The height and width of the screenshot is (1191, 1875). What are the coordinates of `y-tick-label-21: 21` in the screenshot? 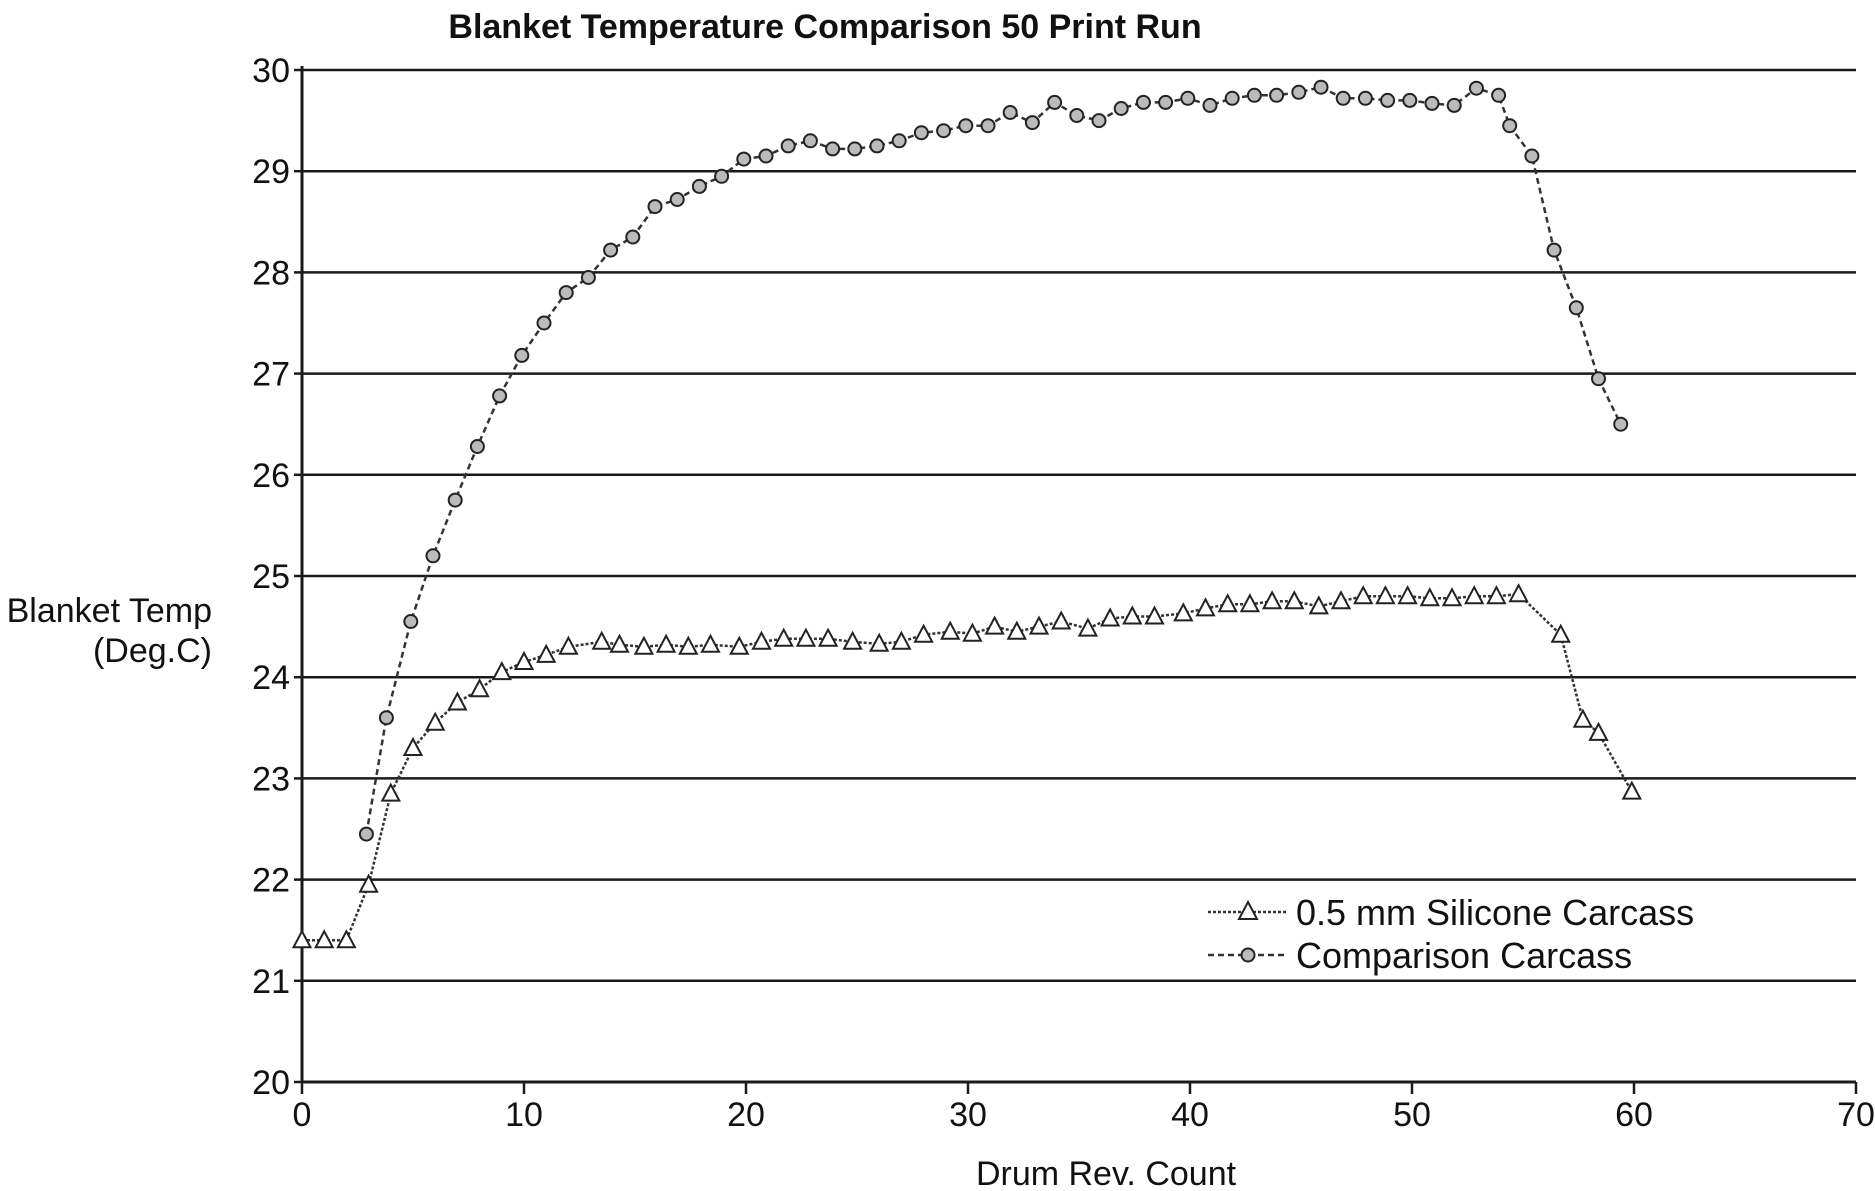 It's located at (271, 982).